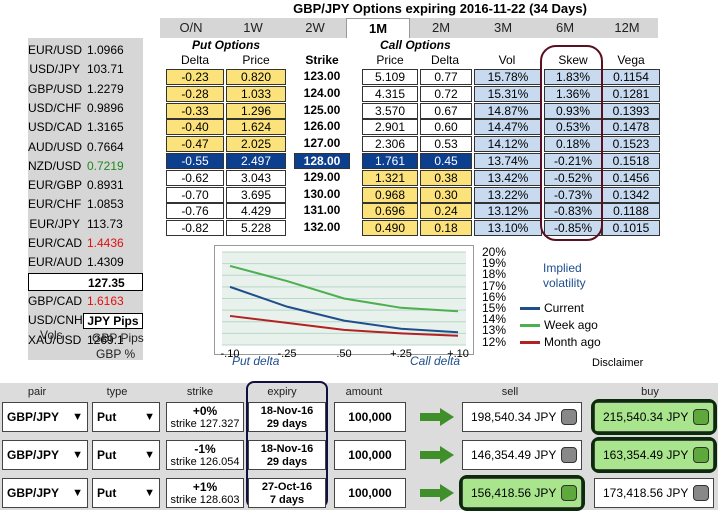 The image size is (718, 511). Describe the element at coordinates (85, 185) in the screenshot. I see `quote-row: EUR/GBP 0.8931` at that location.